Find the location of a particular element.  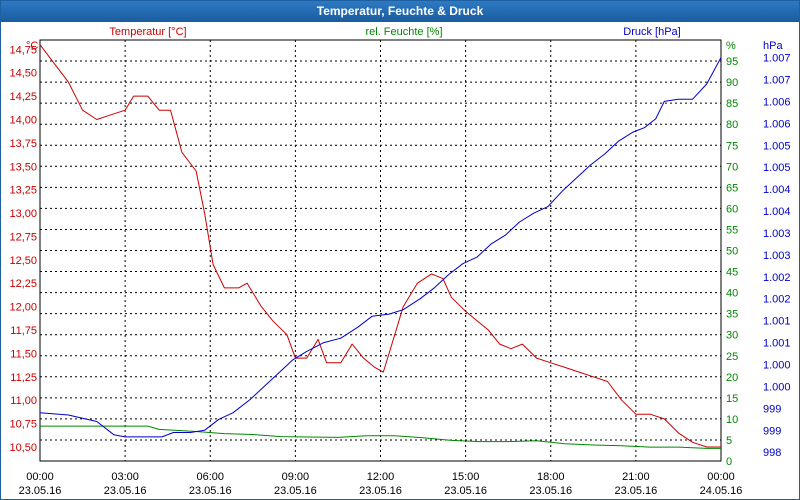

pressure-tick-label: 998 is located at coordinates (772, 453).